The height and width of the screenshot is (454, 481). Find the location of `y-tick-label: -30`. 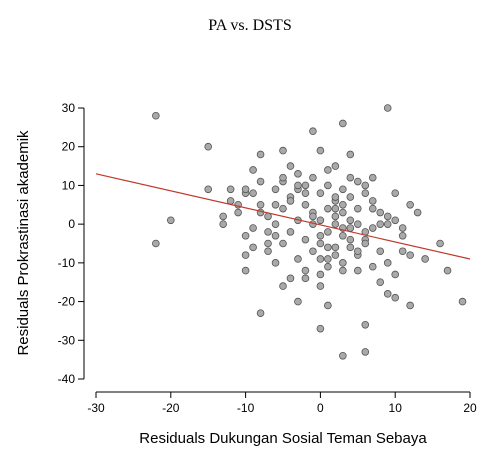

y-tick-label: -30 is located at coordinates (67, 340).